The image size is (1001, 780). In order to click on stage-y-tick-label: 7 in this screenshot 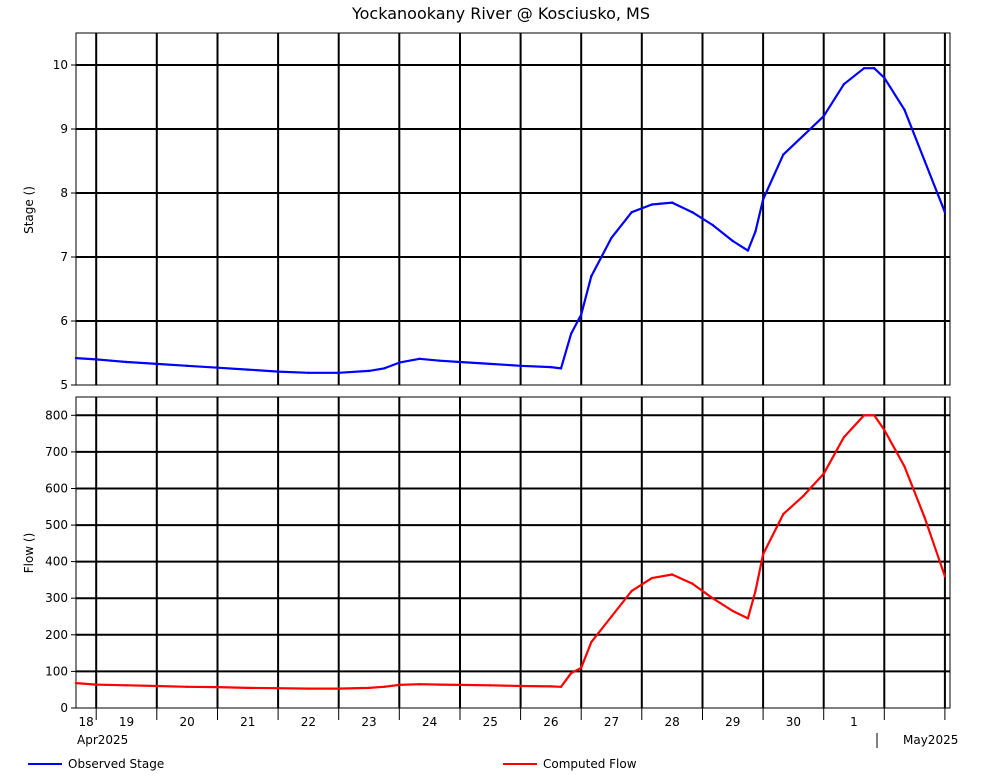, I will do `click(64, 257)`.